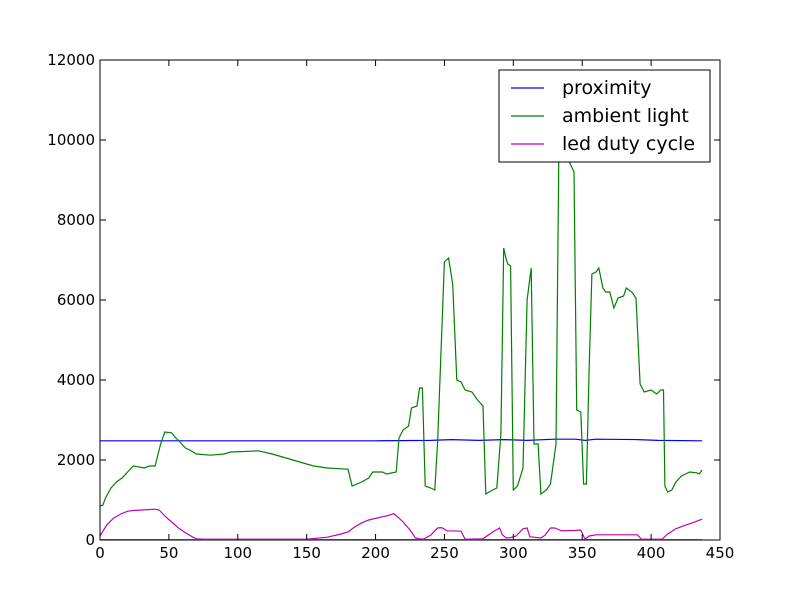 The width and height of the screenshot is (800, 600). I want to click on y-tick-label: 6000, so click(76, 300).